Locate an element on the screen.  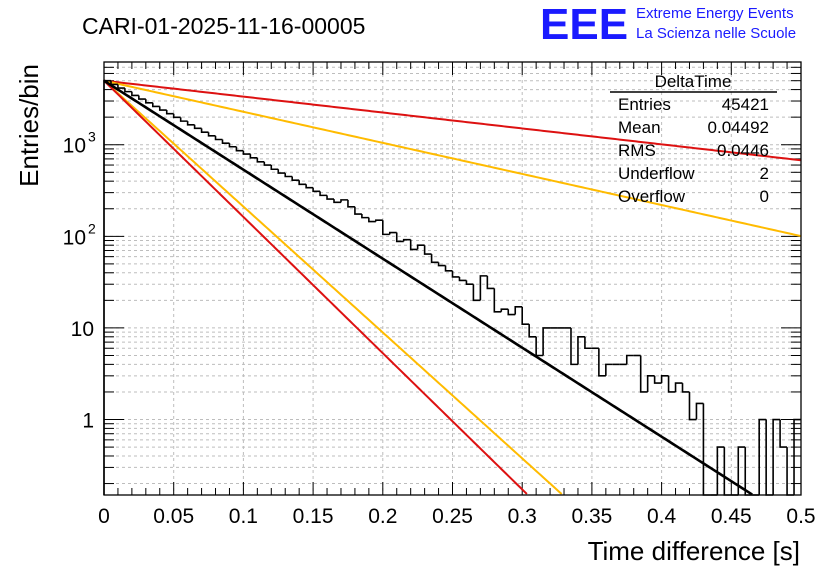
stats-title: DeltaTime is located at coordinates (693, 81).